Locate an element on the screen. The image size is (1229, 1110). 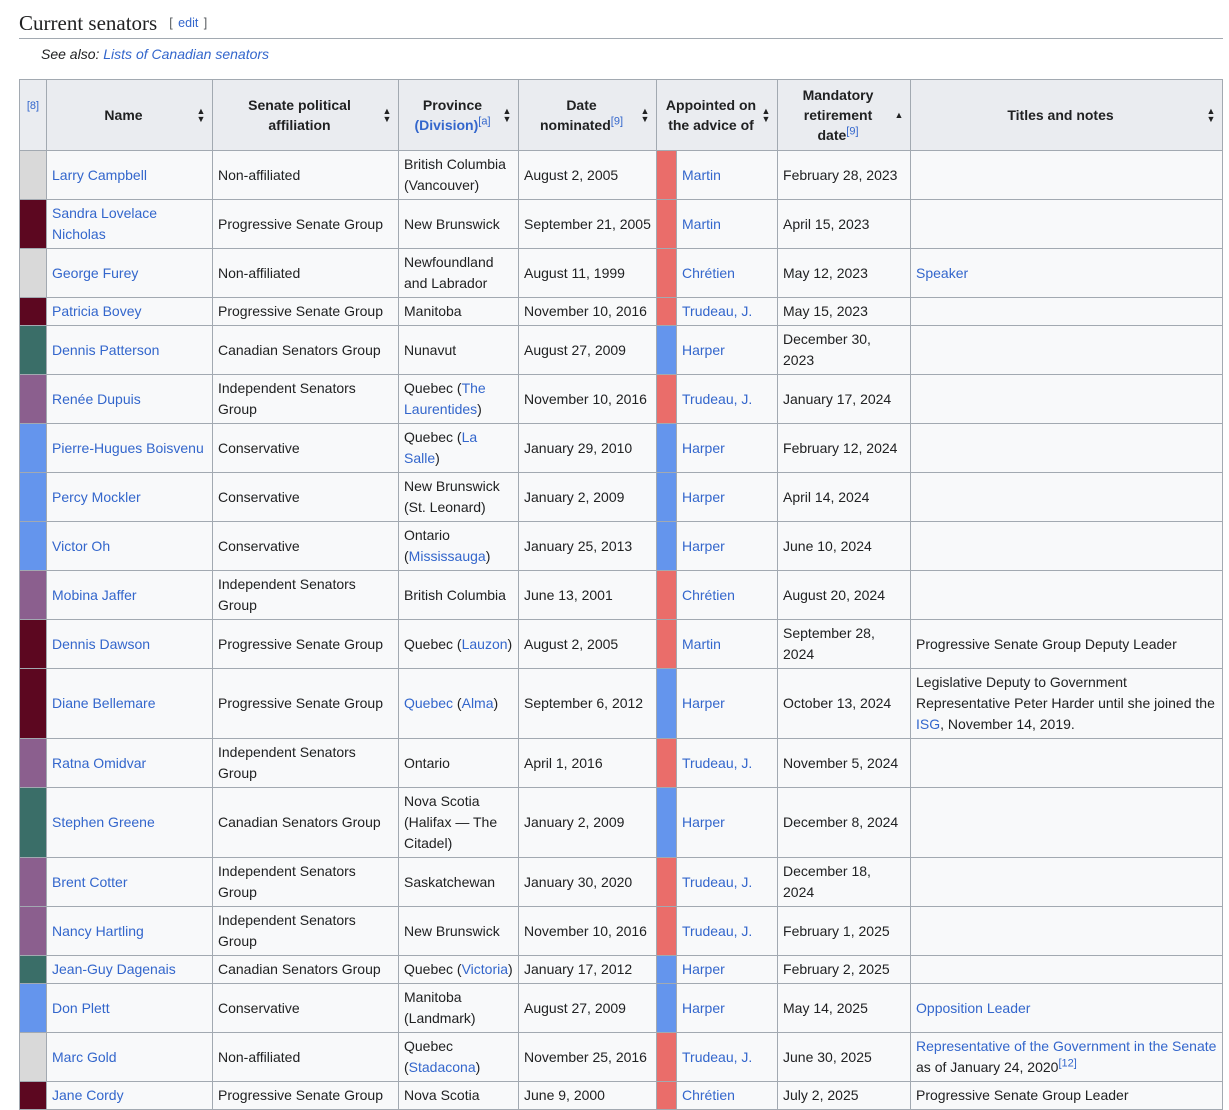
senator-name-link: Dennis Patterson is located at coordinates (106, 349).